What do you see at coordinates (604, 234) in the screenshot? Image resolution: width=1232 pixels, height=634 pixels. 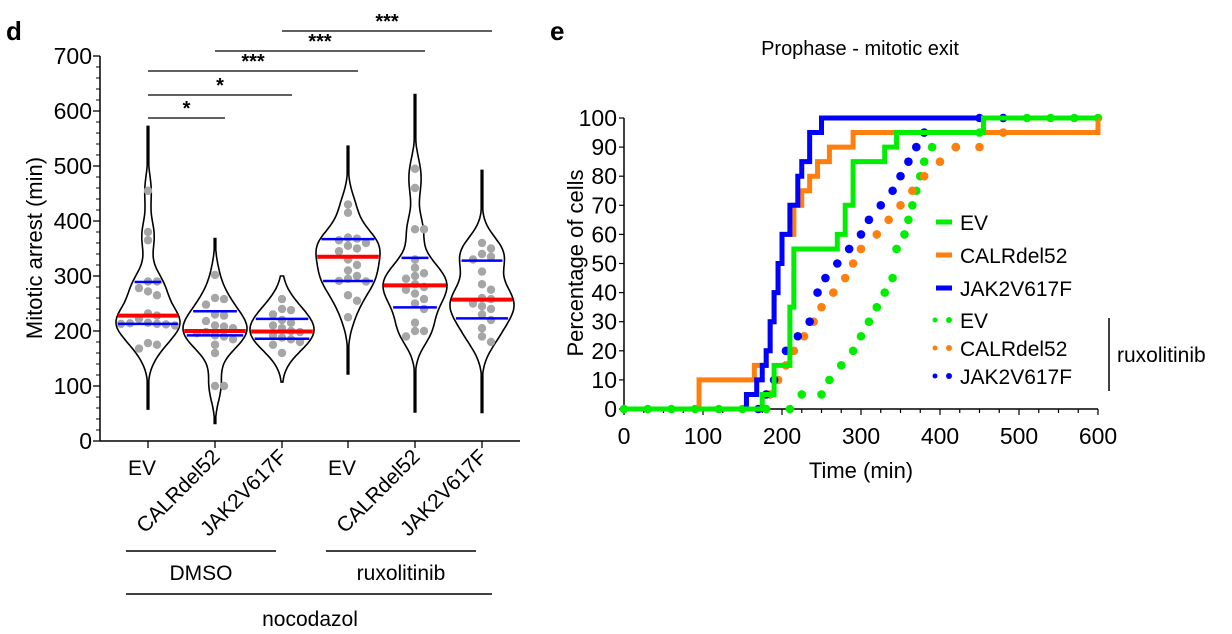 I see `y-tick-label: 60` at bounding box center [604, 234].